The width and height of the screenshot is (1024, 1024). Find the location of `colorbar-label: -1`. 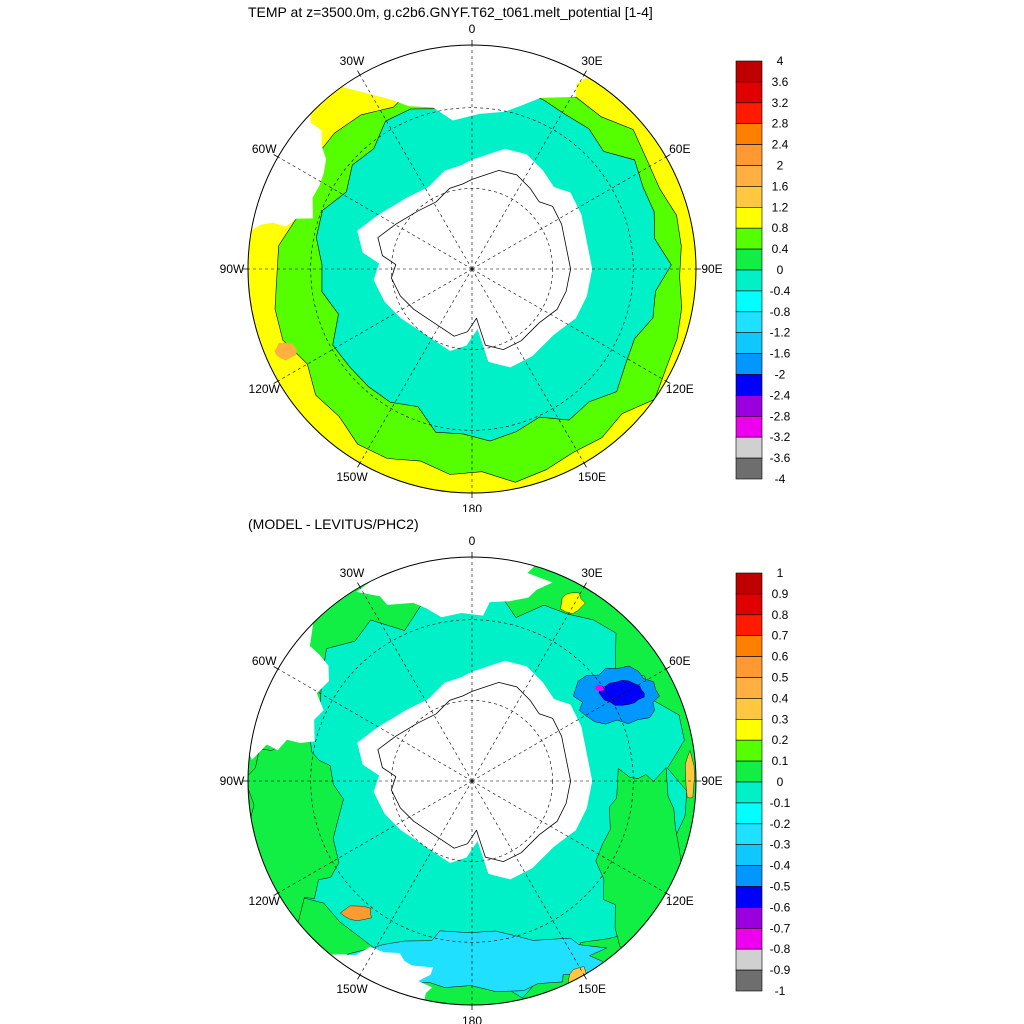

colorbar-label: -1 is located at coordinates (780, 991).